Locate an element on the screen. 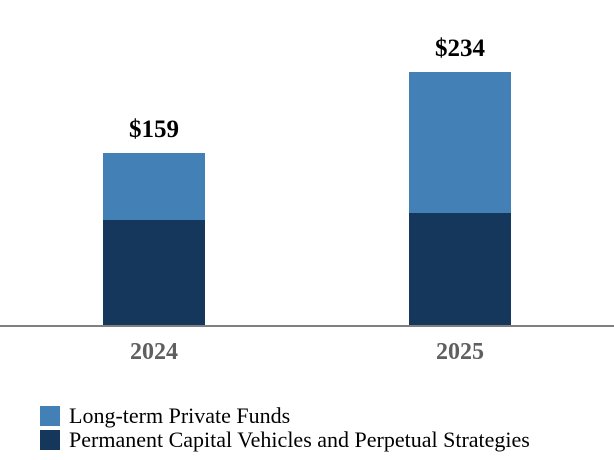  bar-2024: $159 is located at coordinates (154, 220).